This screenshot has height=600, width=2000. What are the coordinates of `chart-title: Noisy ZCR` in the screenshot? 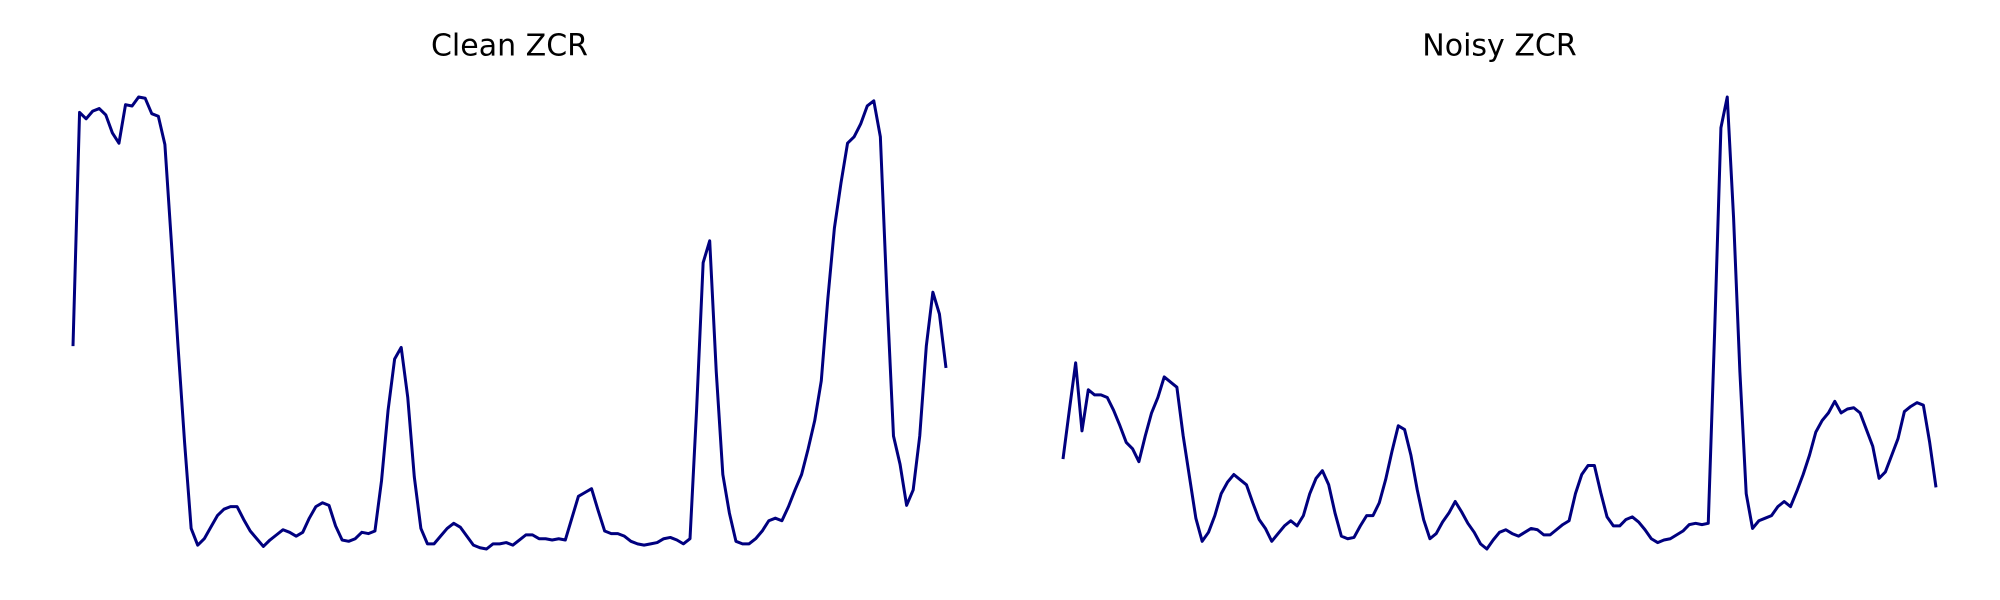 It's located at (1499, 46).